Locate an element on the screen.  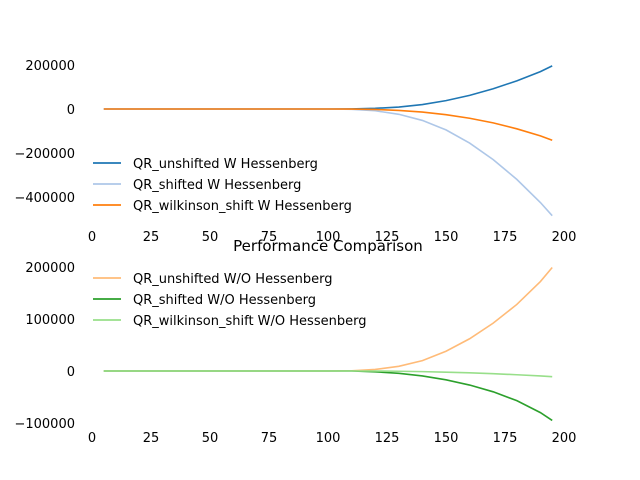
y-tick-label: −400000 is located at coordinates (44, 198).